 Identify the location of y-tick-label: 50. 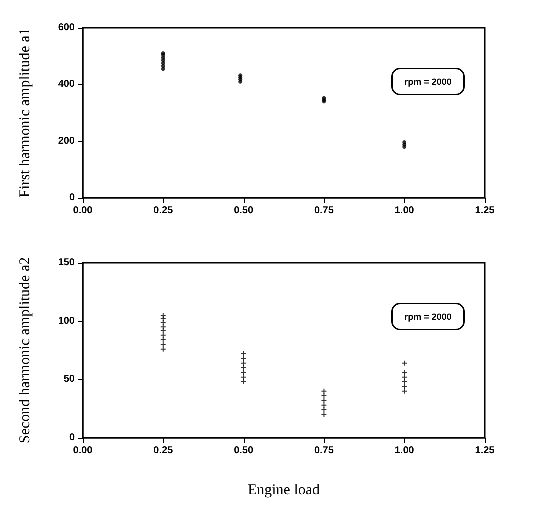
(70, 380).